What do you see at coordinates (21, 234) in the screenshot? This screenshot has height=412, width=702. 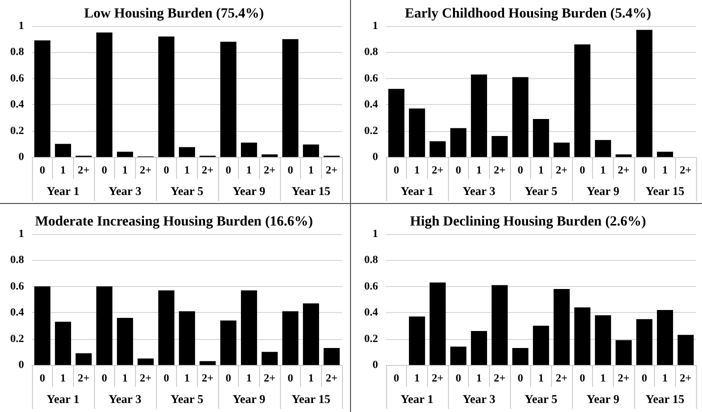 I see `y-tick-label: 1` at bounding box center [21, 234].